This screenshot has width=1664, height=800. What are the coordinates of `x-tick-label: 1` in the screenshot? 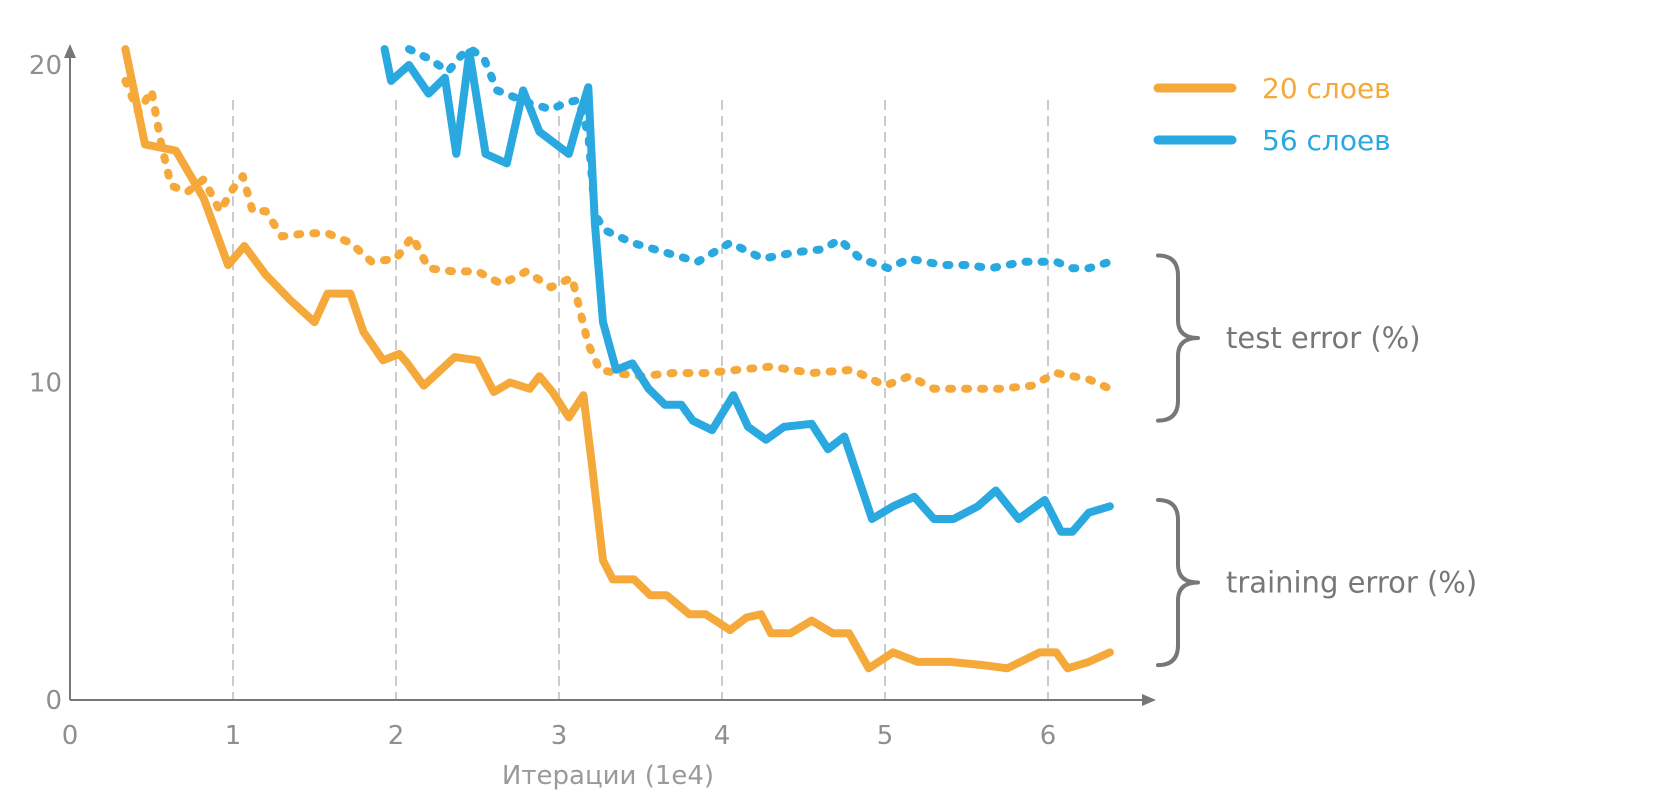 It's located at (233, 736).